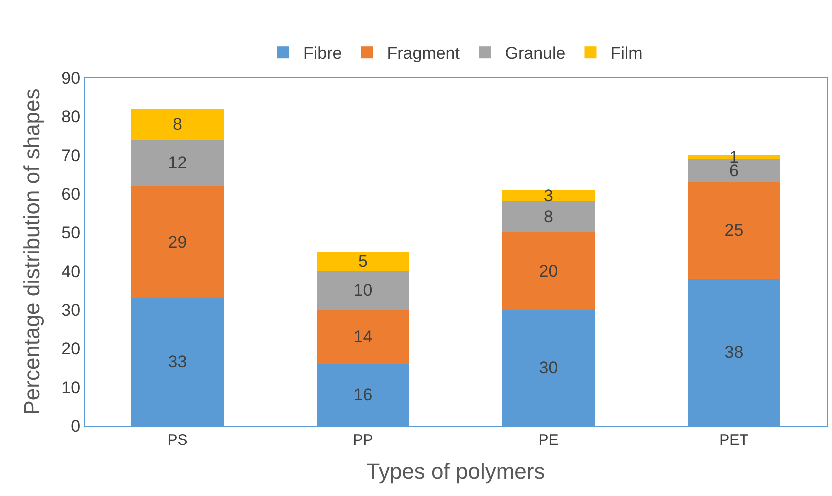 The image size is (832, 496). What do you see at coordinates (71, 156) in the screenshot?
I see `y-tick-label: 70` at bounding box center [71, 156].